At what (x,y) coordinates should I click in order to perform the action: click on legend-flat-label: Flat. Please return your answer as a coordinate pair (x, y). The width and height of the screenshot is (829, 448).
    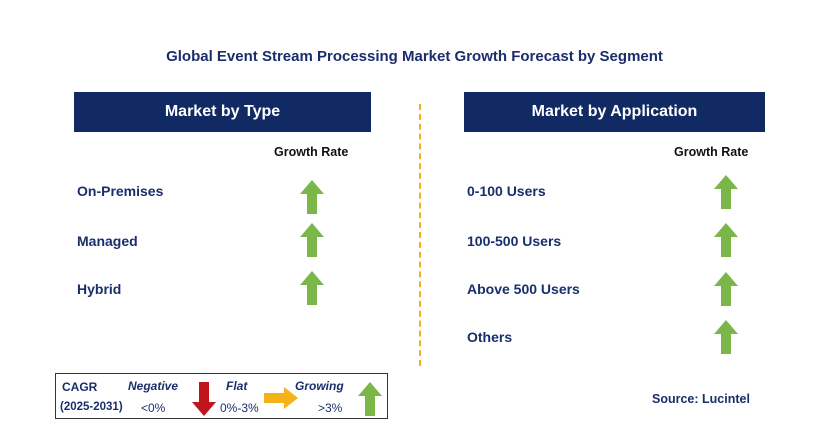
    Looking at the image, I should click on (237, 386).